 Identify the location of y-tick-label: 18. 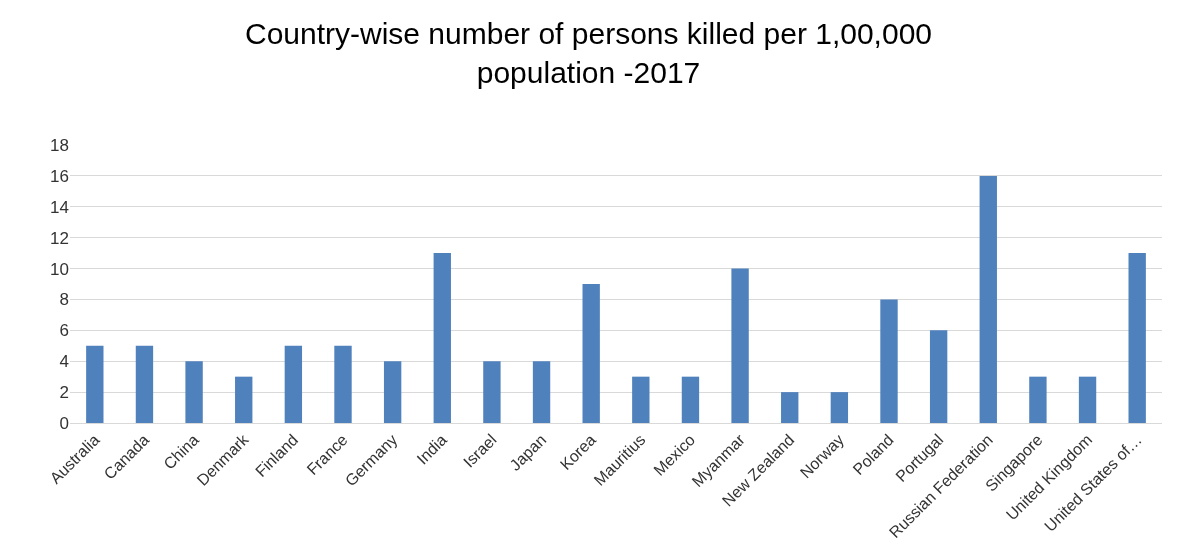
(59, 145).